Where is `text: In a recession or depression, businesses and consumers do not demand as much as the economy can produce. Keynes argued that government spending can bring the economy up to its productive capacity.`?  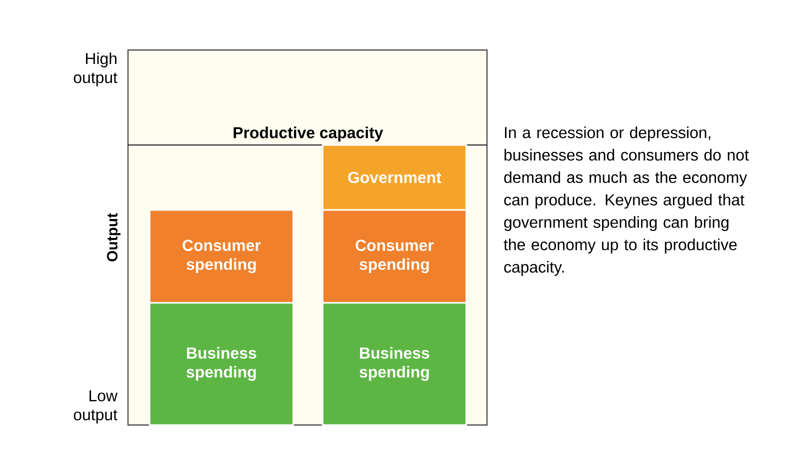
text: In a recession or depression, businesses and consumers do not demand as much as the economy can produce. Keynes argued that government spending can bring the economy up to its productive capacity. is located at coordinates (626, 201).